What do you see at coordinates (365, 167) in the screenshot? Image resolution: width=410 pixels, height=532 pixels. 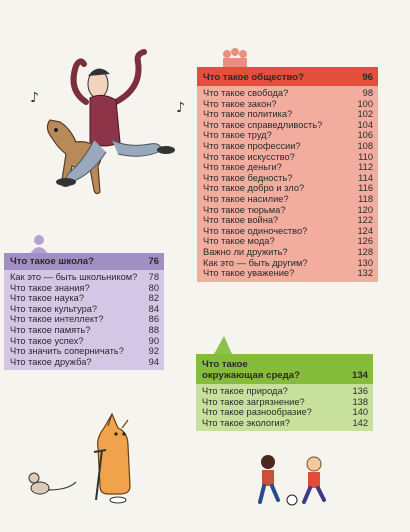 I see `item-page: 112` at bounding box center [365, 167].